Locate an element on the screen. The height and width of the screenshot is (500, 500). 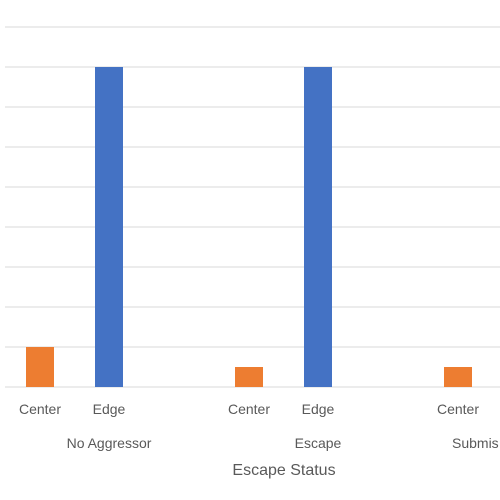
category-tick-labels: Center Edge Center Edge Center is located at coordinates (249, 409).